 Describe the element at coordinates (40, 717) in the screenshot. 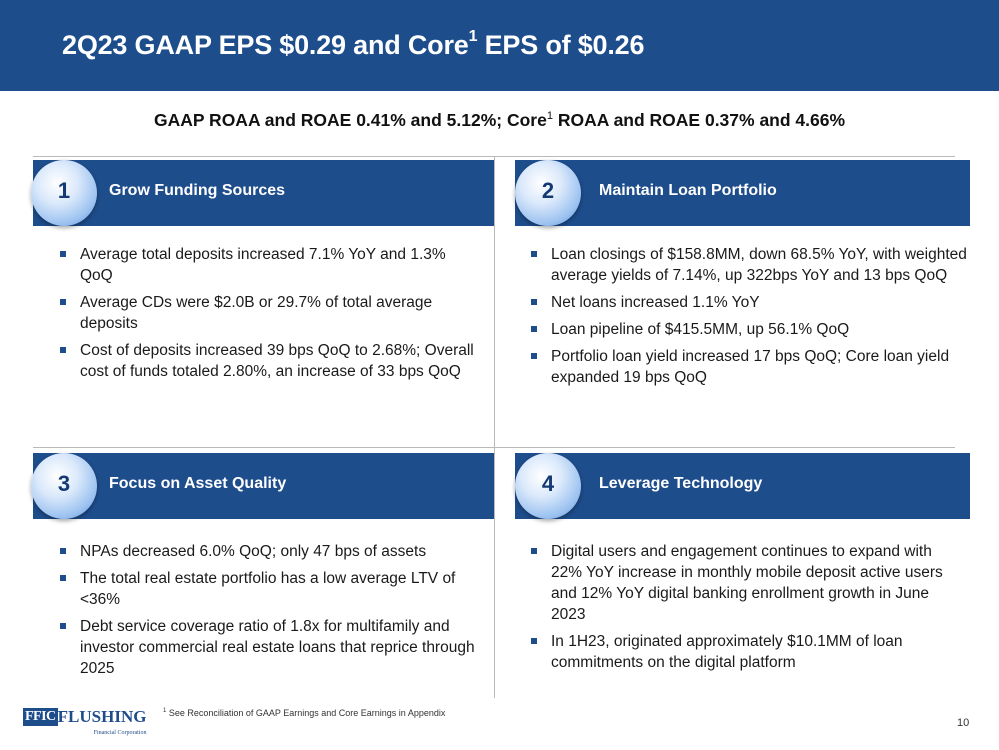

I see `logo-mark: FFIC` at that location.